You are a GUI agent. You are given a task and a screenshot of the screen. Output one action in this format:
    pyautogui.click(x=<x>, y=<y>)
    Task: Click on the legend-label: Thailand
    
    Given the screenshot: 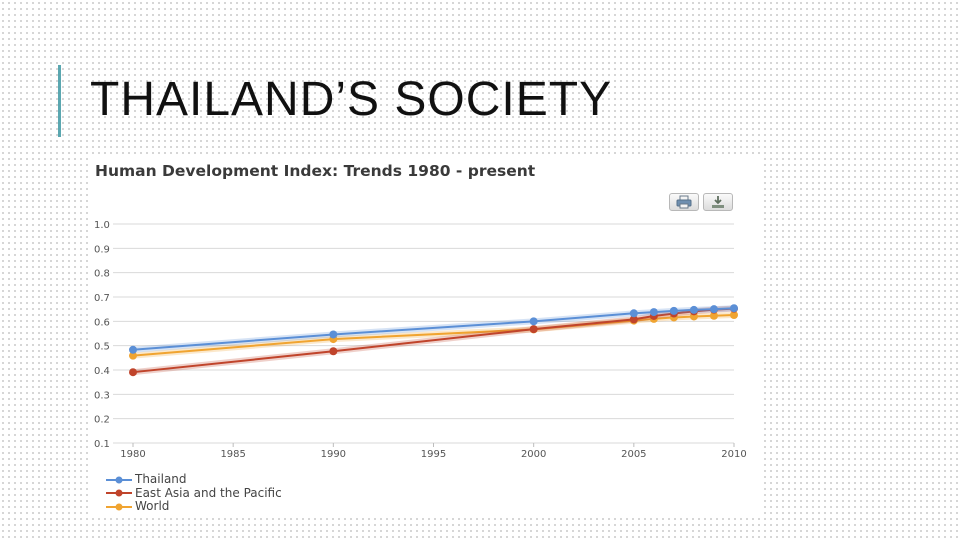 What is the action you would take?
    pyautogui.click(x=161, y=479)
    